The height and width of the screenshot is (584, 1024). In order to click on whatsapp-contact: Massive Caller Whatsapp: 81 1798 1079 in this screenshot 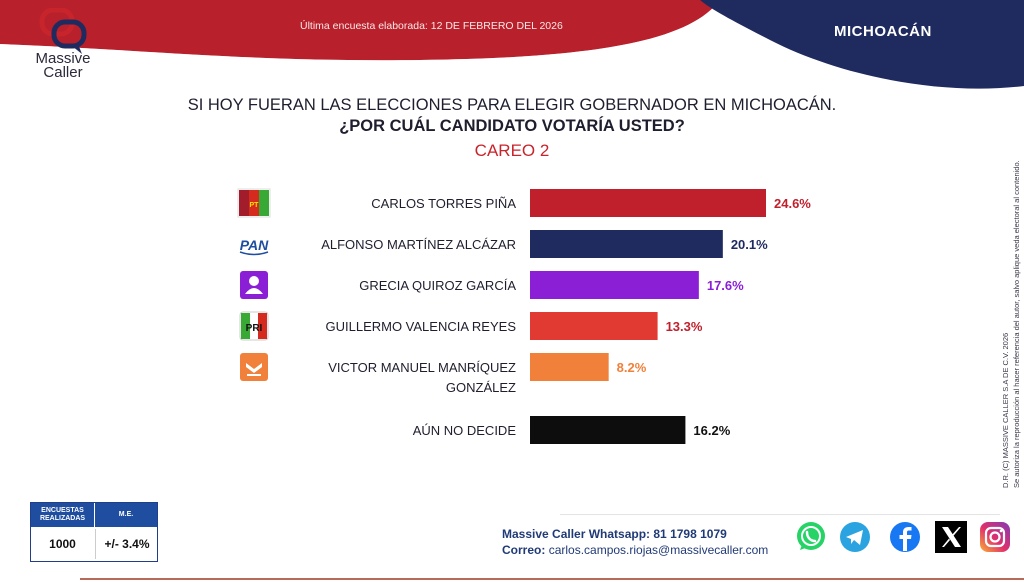, I will do `click(614, 534)`.